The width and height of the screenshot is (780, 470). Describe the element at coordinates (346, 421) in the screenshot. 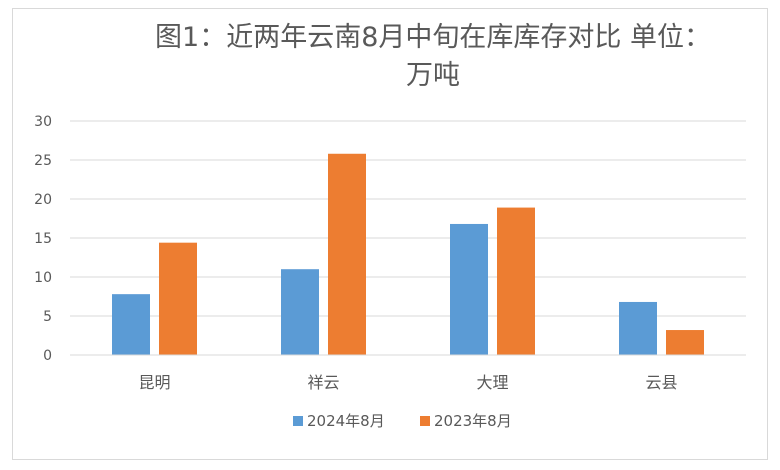

I see `legend-label: 2024年8月` at that location.